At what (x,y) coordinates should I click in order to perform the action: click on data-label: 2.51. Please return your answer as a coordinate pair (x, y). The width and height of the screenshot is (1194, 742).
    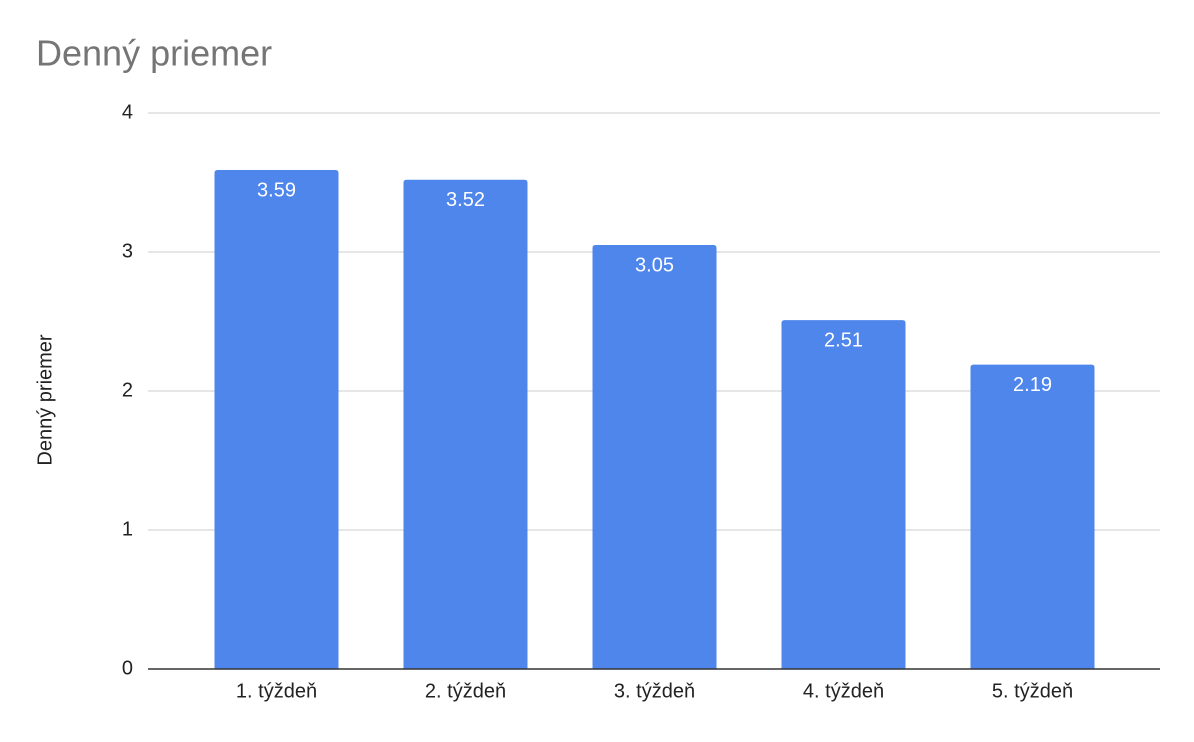
    Looking at the image, I should click on (843, 340).